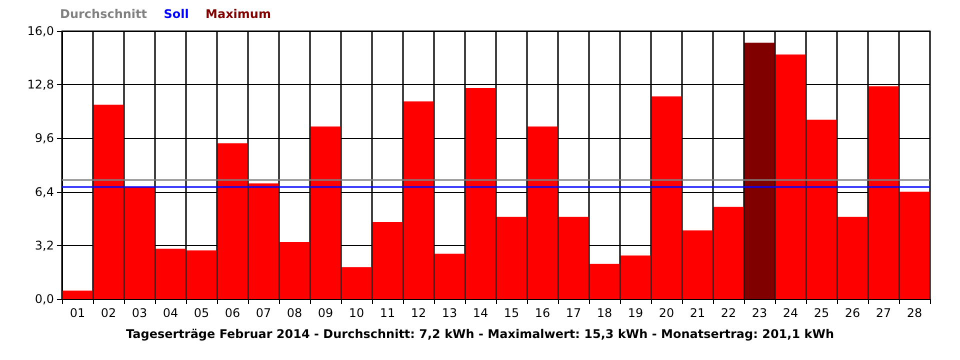  Describe the element at coordinates (44, 245) in the screenshot. I see `y-tick-label: 3,2` at that location.